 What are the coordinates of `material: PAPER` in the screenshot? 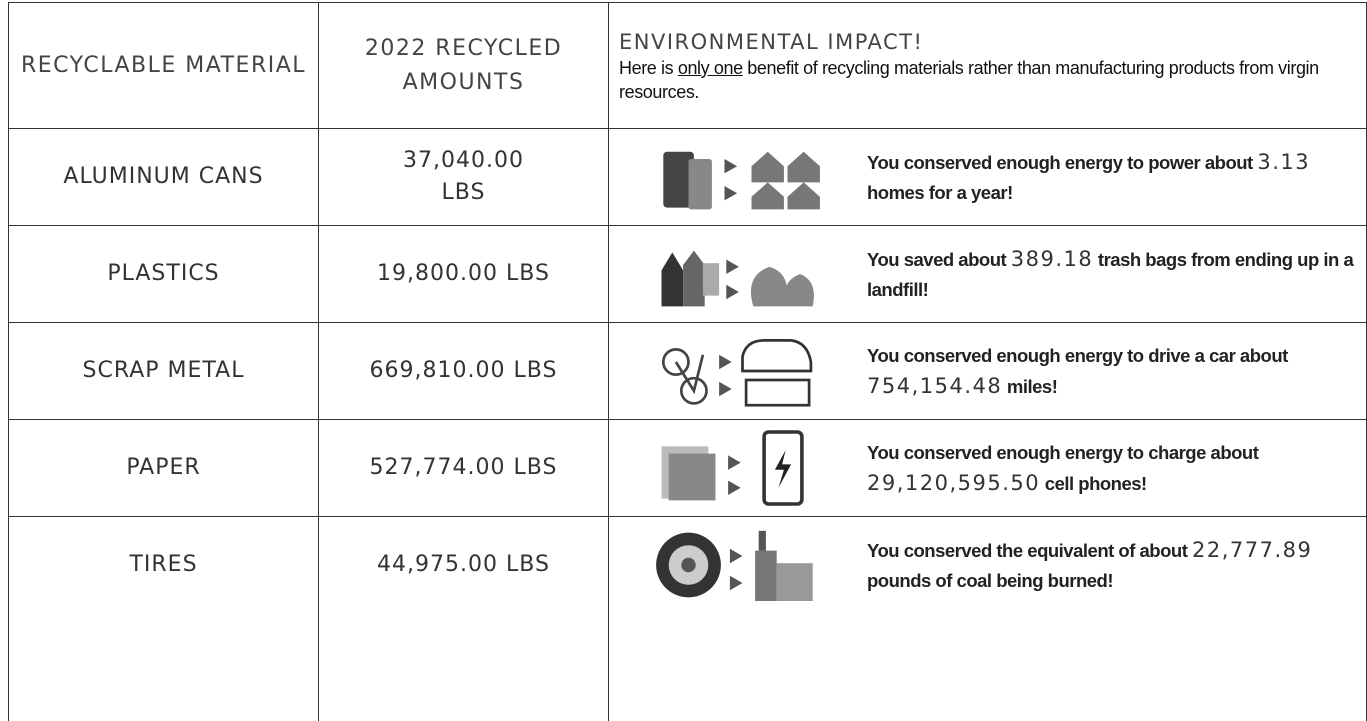 It's located at (163, 467).